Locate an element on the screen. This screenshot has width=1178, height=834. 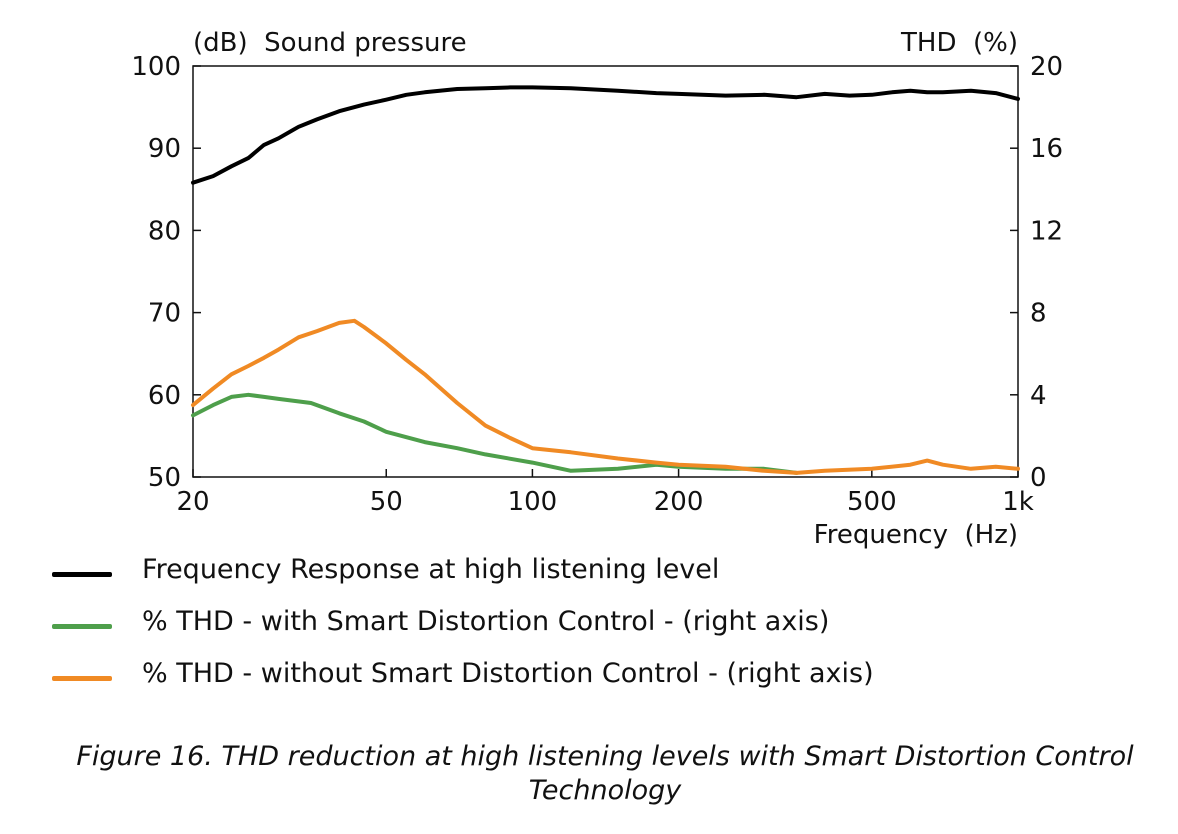
y-right-tick-label: 0 is located at coordinates (1038, 478).